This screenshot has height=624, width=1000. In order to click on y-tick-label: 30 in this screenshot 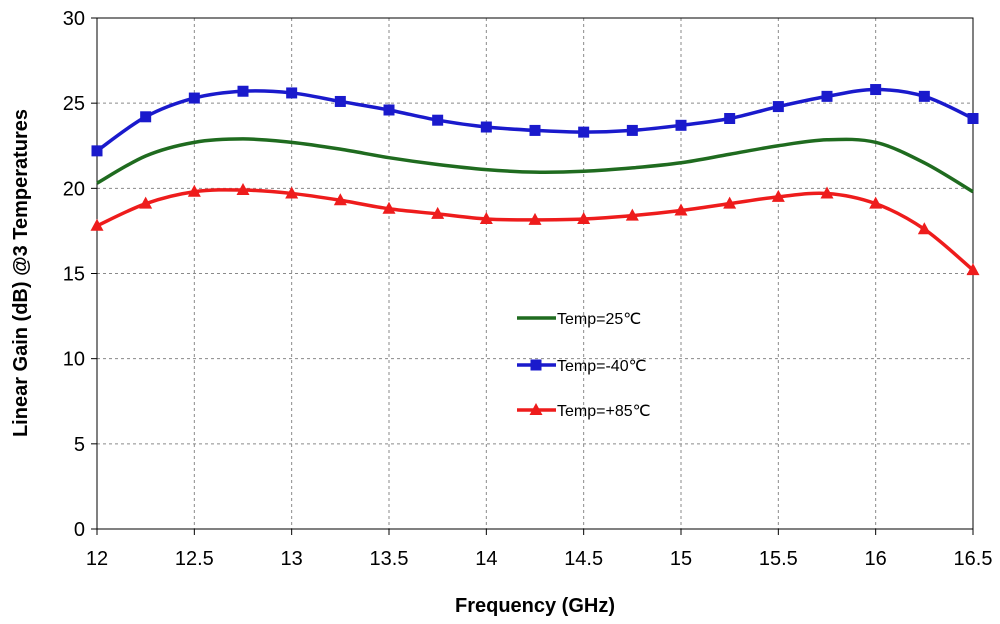, I will do `click(74, 19)`.